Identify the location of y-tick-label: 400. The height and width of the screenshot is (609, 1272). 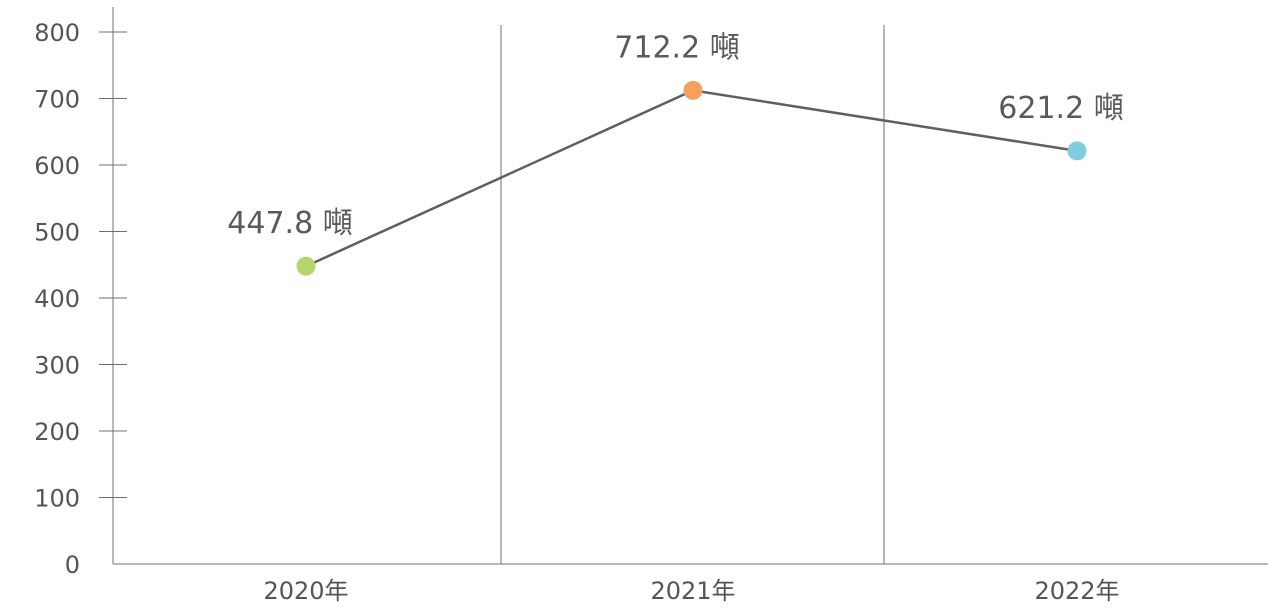
(57, 299).